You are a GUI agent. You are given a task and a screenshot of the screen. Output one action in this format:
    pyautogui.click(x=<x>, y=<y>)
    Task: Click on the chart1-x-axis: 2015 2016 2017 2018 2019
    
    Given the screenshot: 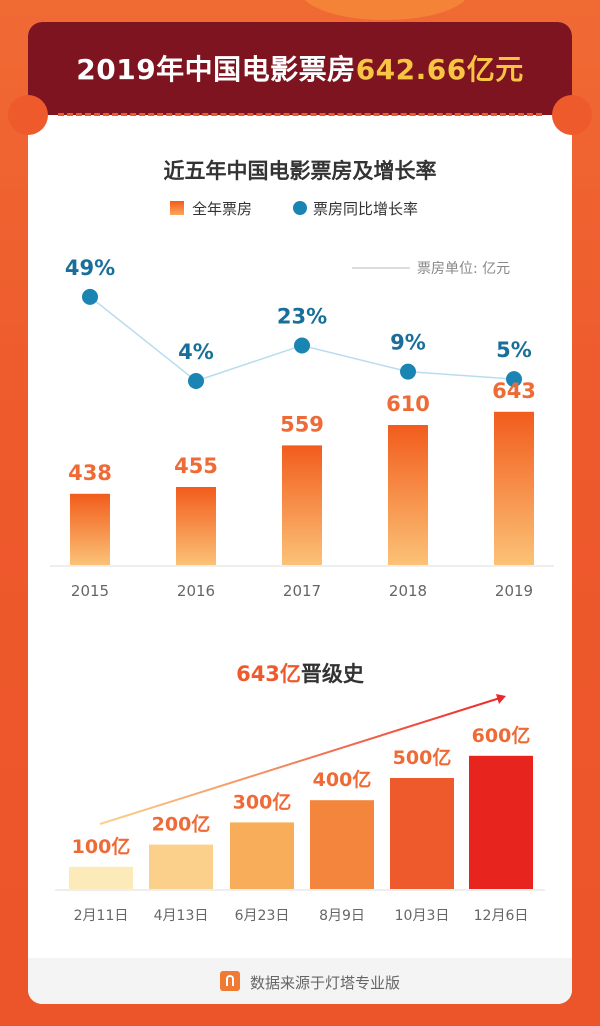 What is the action you would take?
    pyautogui.click(x=302, y=591)
    